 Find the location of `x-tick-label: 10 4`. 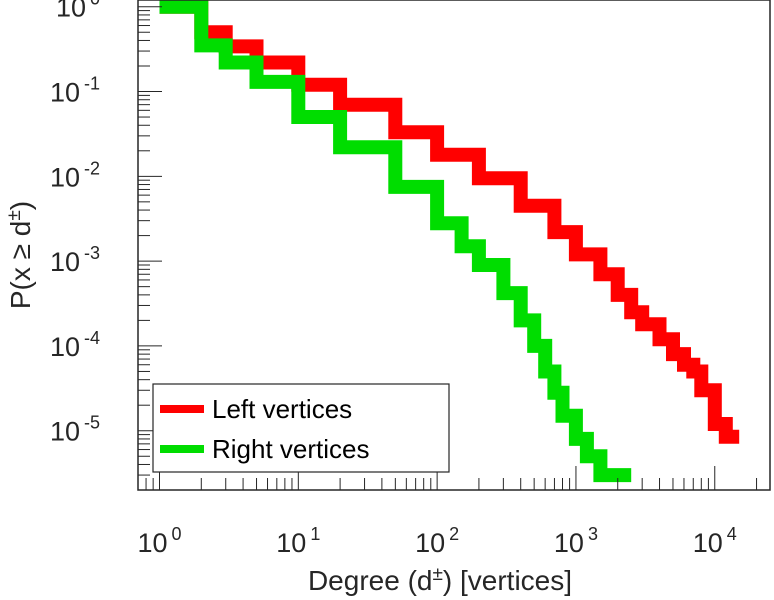

x-tick-label: 10 4 is located at coordinates (715, 541).